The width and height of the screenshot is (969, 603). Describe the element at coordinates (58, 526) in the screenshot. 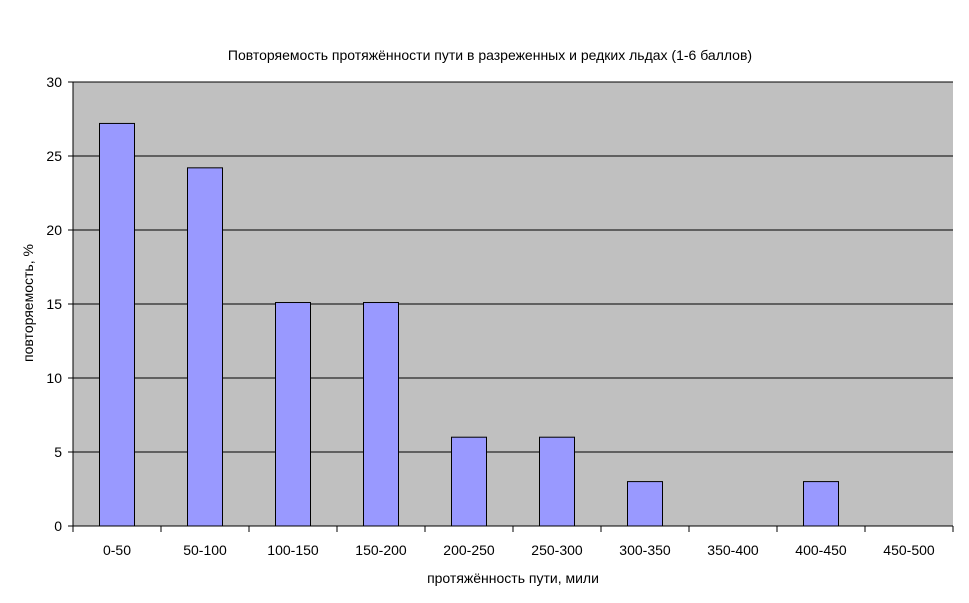

I see `y-tick-label: 0` at that location.